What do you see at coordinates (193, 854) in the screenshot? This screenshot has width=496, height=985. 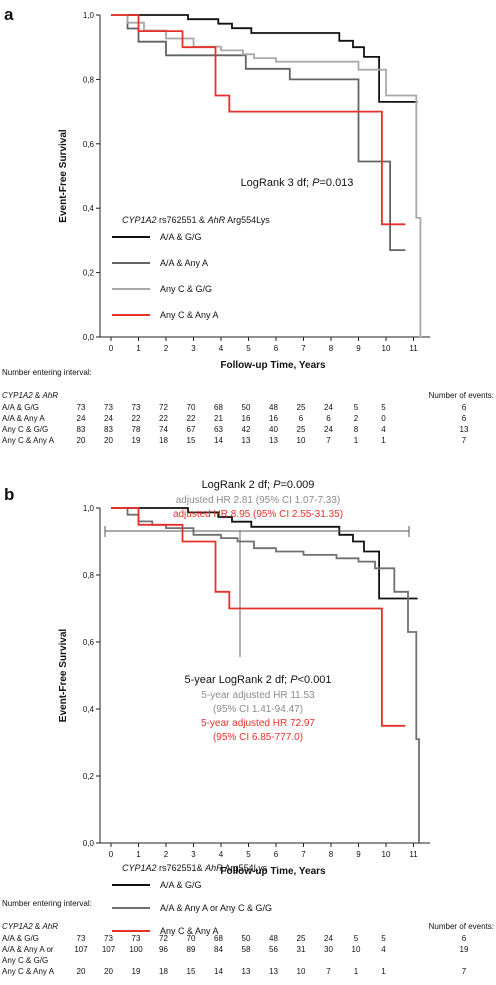 I see `x-tick-label: 3` at bounding box center [193, 854].